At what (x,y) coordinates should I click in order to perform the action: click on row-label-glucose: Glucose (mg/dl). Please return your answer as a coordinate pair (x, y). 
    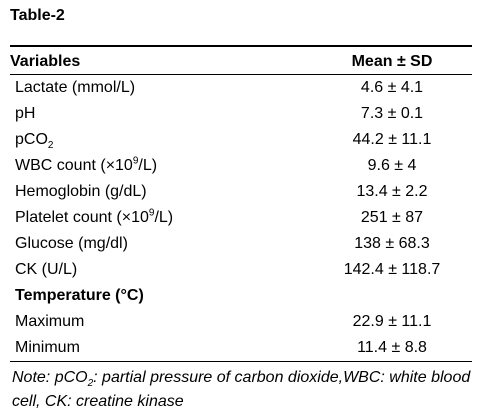
    Looking at the image, I should click on (71, 243).